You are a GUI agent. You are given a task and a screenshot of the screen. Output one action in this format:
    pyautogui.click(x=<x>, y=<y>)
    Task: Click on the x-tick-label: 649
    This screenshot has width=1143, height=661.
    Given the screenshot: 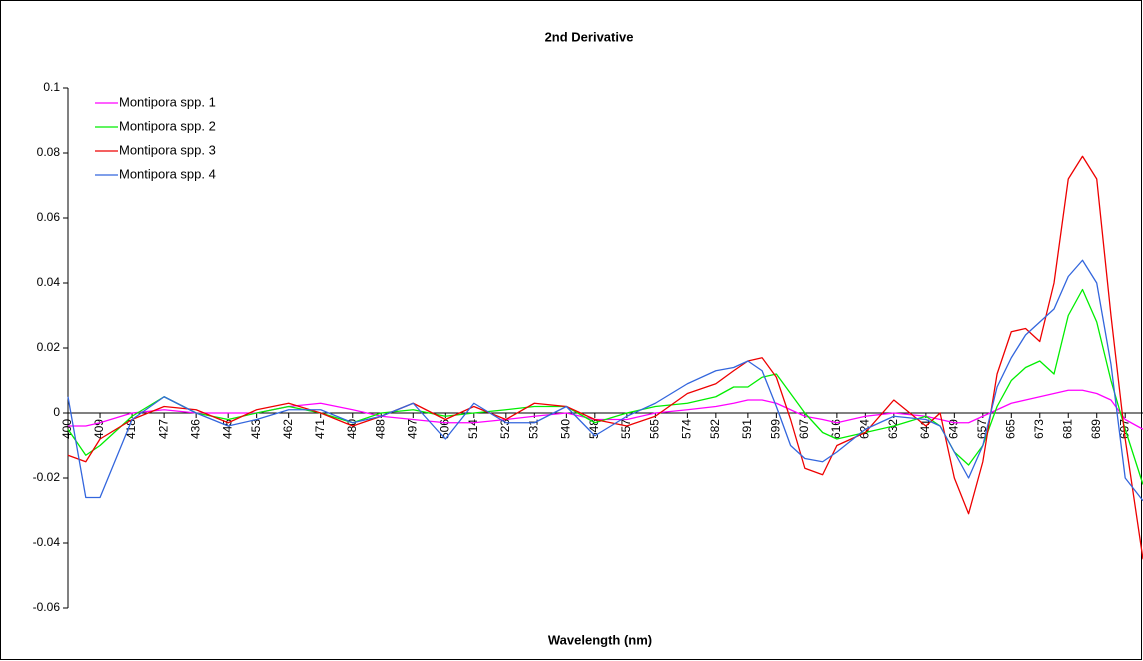 What is the action you would take?
    pyautogui.click(x=954, y=429)
    